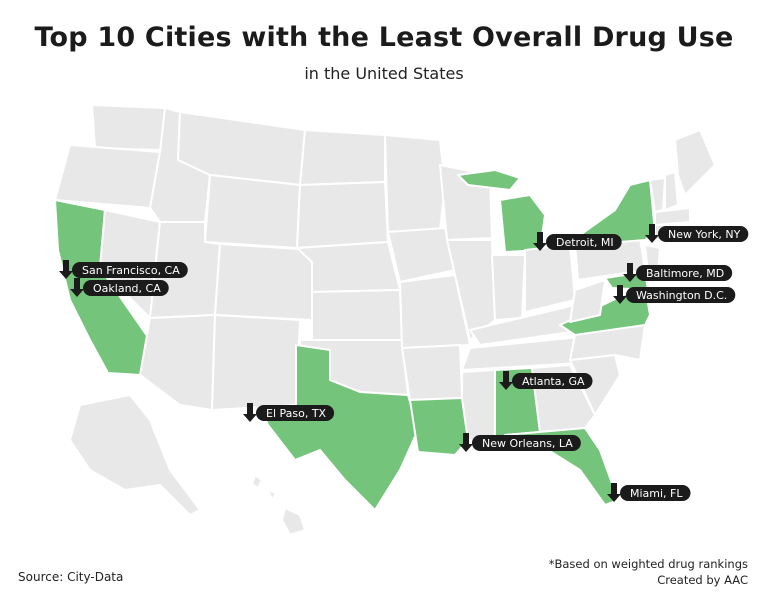  What do you see at coordinates (342, 215) in the screenshot?
I see `state-sd` at bounding box center [342, 215].